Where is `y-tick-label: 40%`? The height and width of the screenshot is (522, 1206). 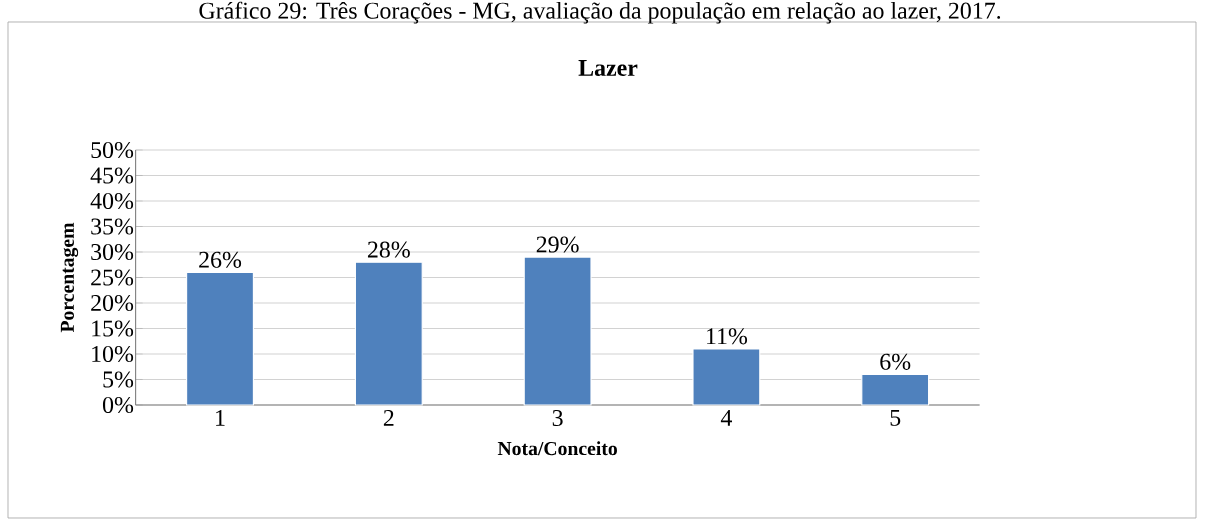
y-tick-label: 40% is located at coordinates (112, 201).